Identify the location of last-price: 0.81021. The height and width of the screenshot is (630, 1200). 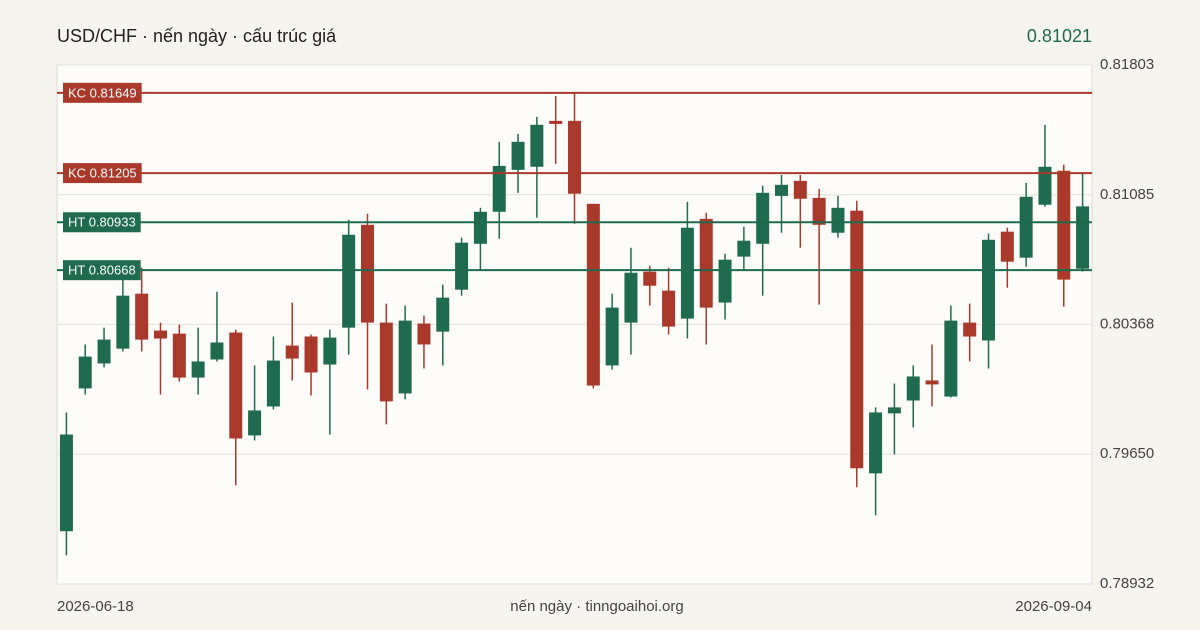
(1059, 36).